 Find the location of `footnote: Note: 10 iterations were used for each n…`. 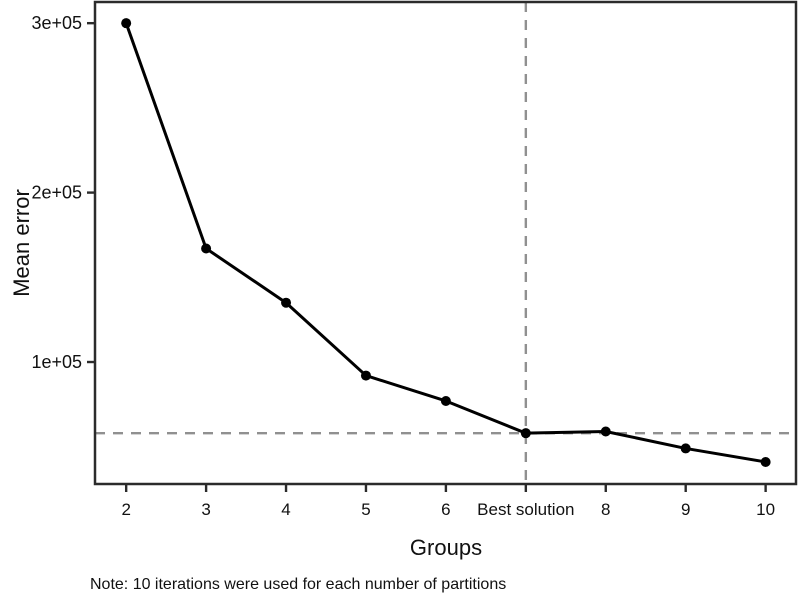

footnote: Note: 10 iterations were used for each n… is located at coordinates (298, 584).